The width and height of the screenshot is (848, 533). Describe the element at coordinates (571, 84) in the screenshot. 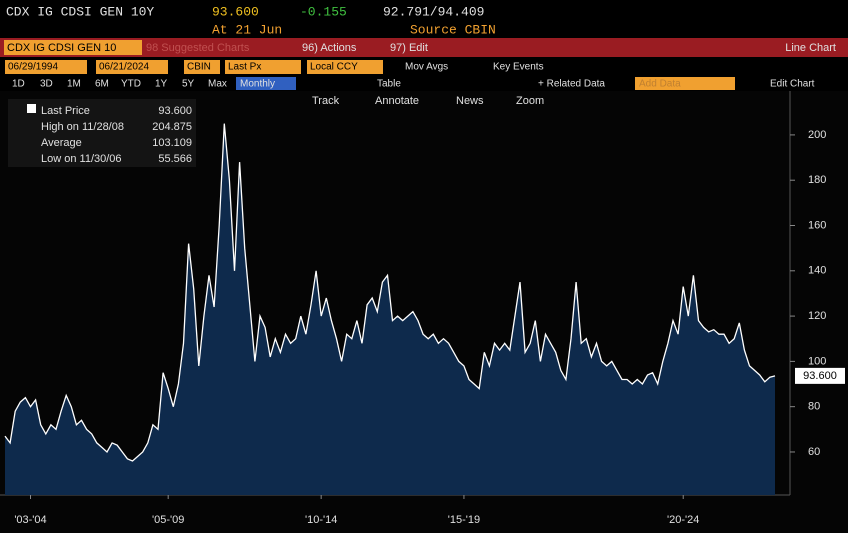

I see `related-data: + Related Data` at that location.